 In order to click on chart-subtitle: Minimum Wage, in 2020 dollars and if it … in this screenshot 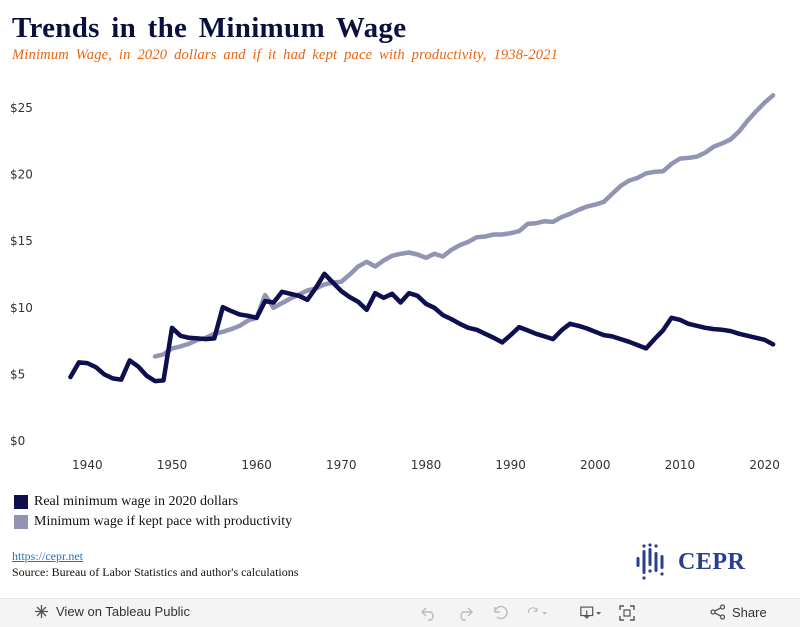, I will do `click(285, 55)`.